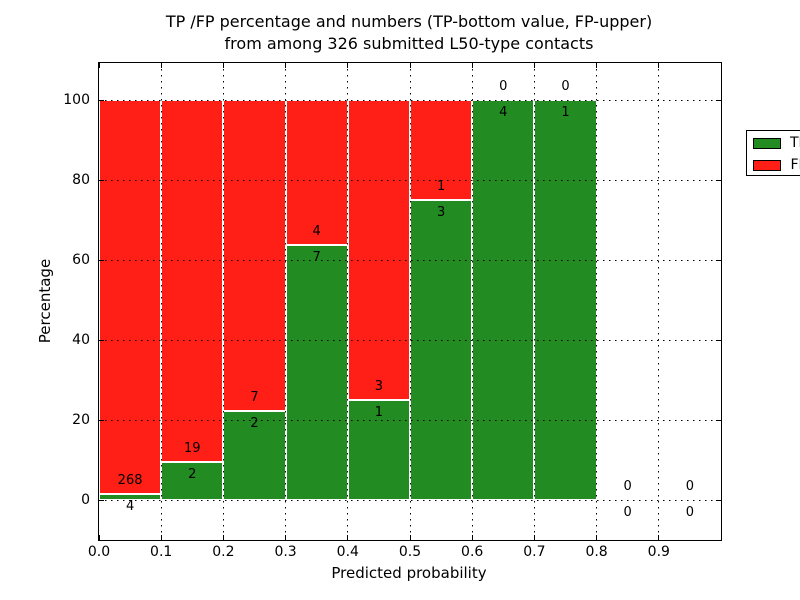 The image size is (800, 600). What do you see at coordinates (130, 481) in the screenshot?
I see `fp-count-label: 268` at bounding box center [130, 481].